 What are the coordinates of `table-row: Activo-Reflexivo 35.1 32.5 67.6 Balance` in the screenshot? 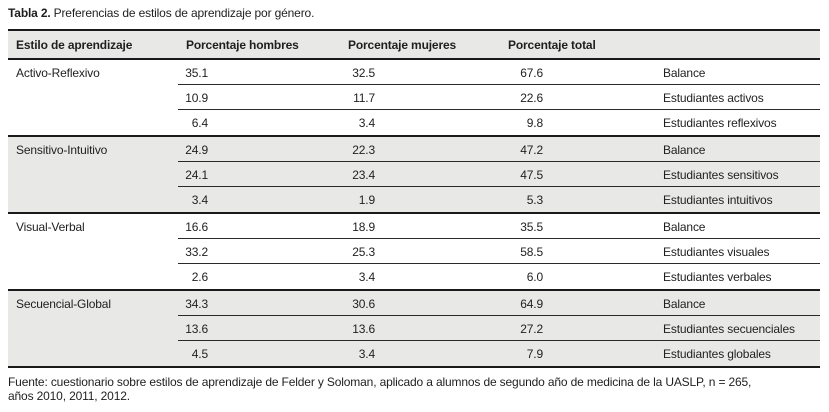 It's located at (414, 72).